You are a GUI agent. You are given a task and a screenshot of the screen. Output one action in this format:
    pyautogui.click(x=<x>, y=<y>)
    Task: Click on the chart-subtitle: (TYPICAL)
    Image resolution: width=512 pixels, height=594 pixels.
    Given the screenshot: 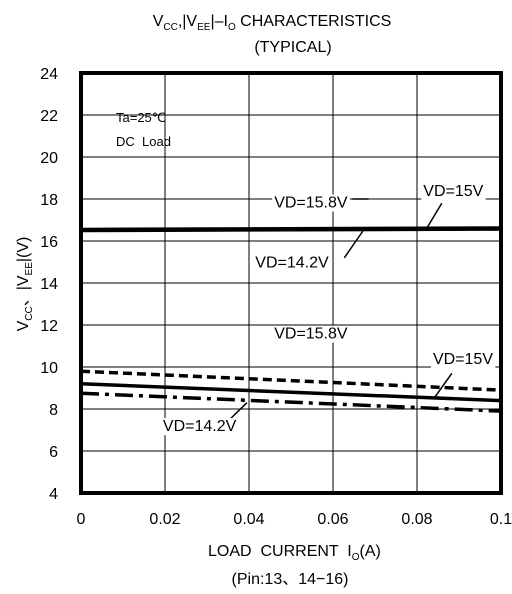 What is the action you would take?
    pyautogui.click(x=292, y=47)
    